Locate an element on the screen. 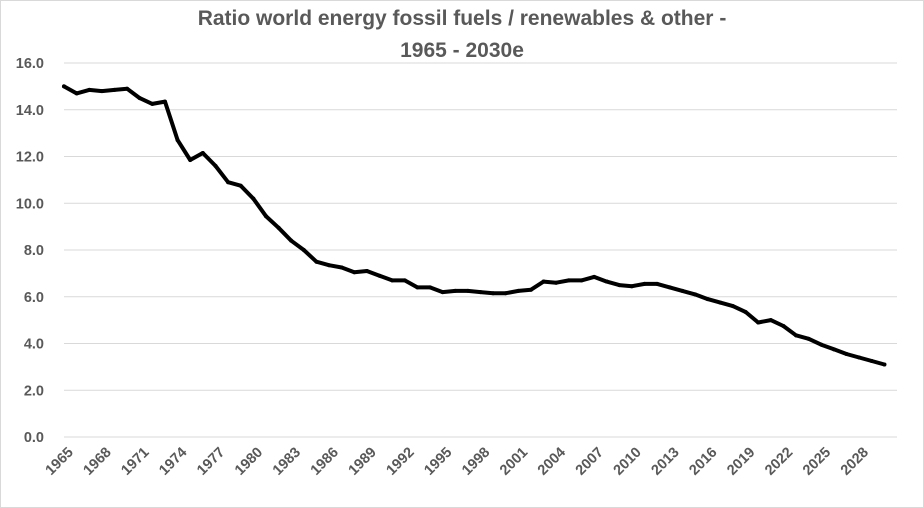 The height and width of the screenshot is (508, 924). chart-title-line-2: 1965 - 2030e is located at coordinates (462, 50).